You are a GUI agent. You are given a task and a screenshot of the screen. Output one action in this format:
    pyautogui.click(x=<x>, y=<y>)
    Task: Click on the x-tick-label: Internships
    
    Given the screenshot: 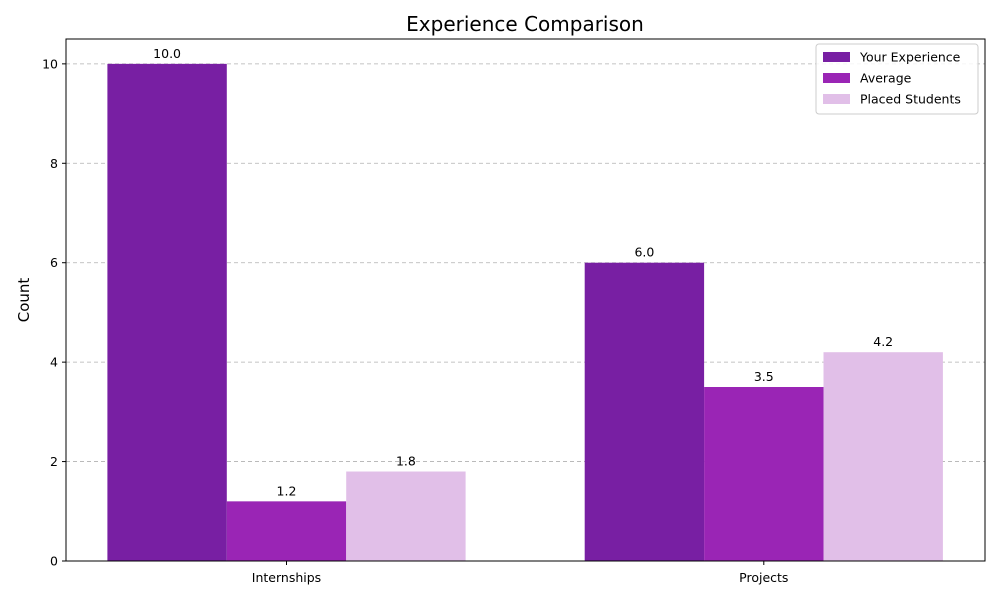 What is the action you would take?
    pyautogui.click(x=286, y=577)
    